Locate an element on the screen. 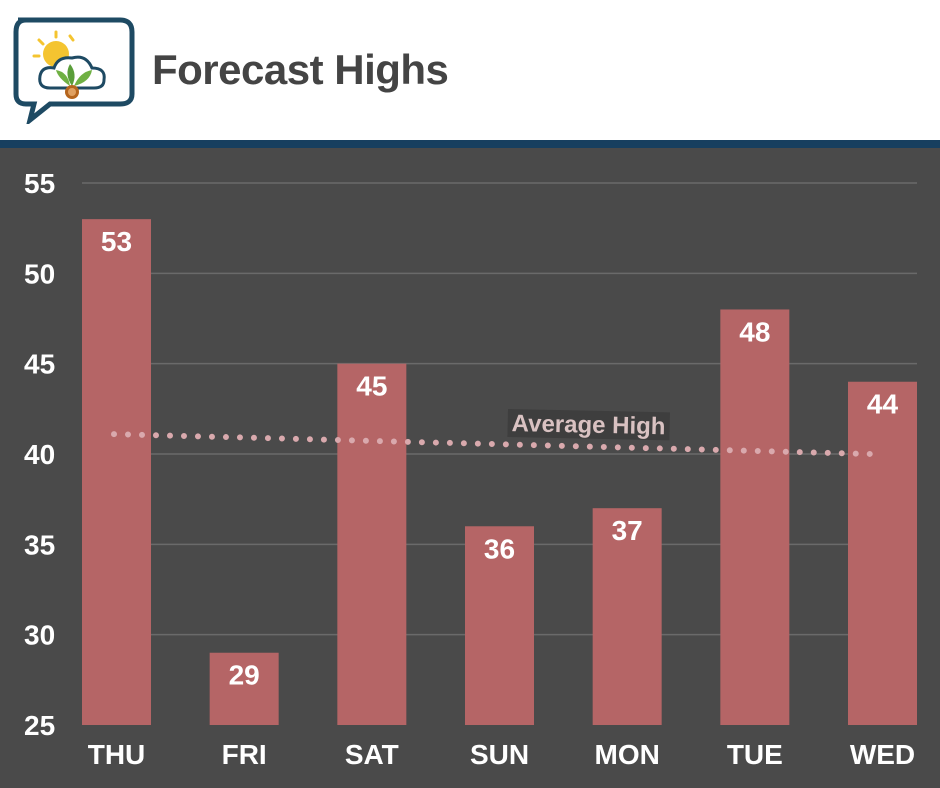 Image resolution: width=940 pixels, height=788 pixels. y-tick-label: 30 is located at coordinates (39, 635).